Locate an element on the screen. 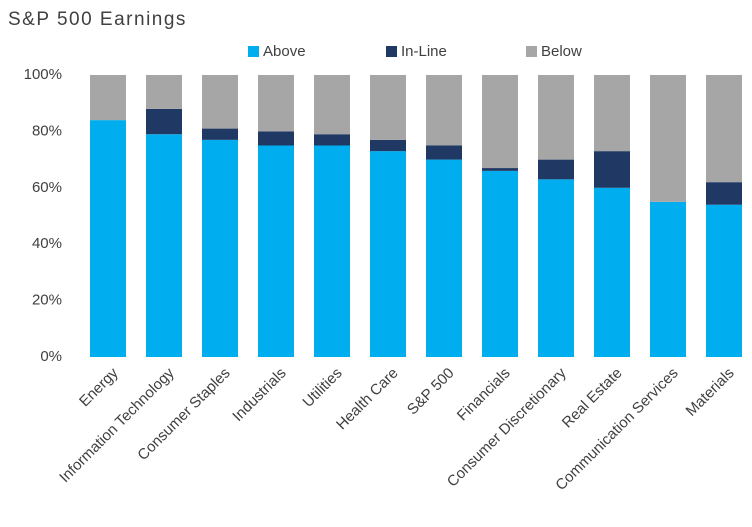 Image resolution: width=752 pixels, height=527 pixels. y-tick-label: 80% is located at coordinates (47, 130).